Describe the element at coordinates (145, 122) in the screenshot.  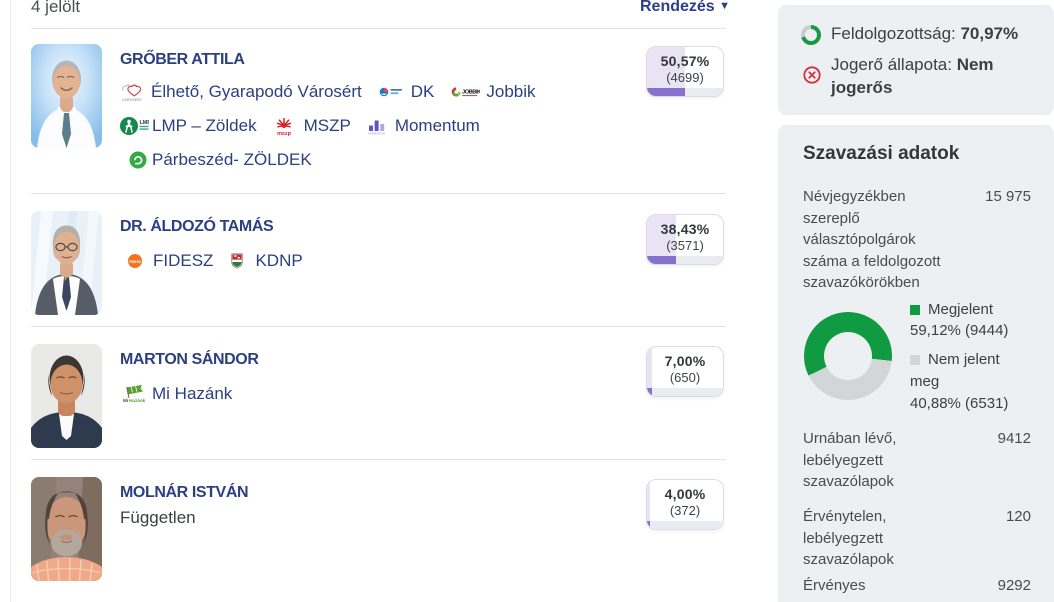
I see `svg-text: LMP` at that location.